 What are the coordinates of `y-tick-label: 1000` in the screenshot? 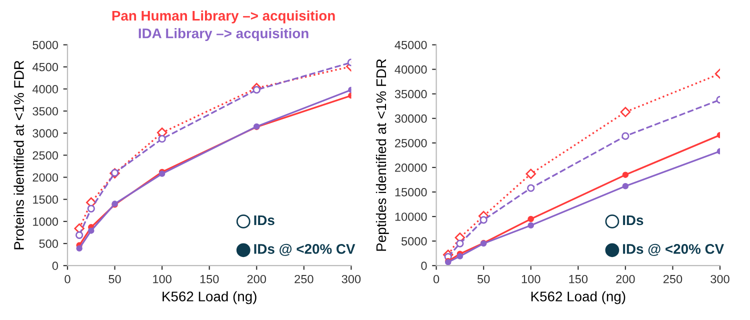 It's located at (45, 221).